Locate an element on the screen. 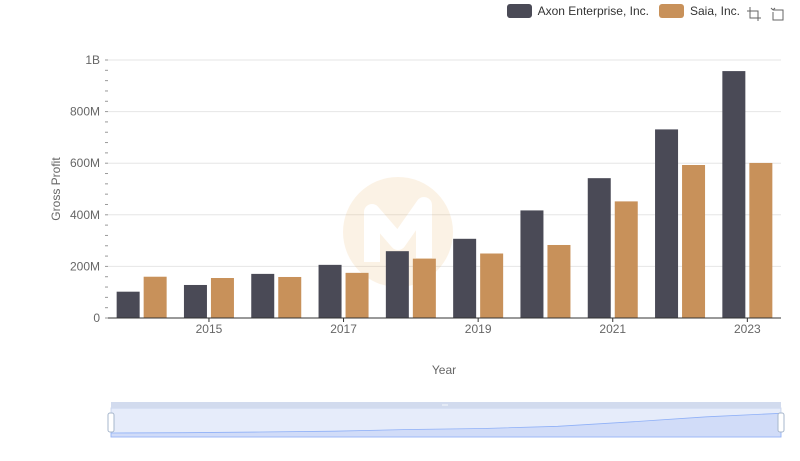  legend: Axon Enterprise, Inc. Saia, Inc. is located at coordinates (623, 11).